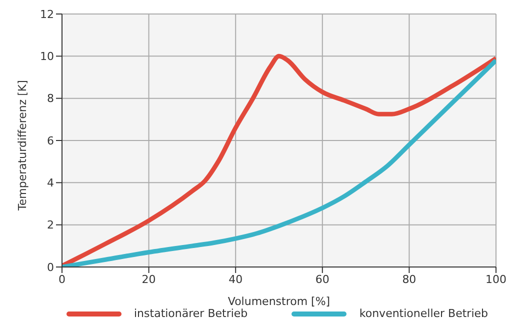 This screenshot has width=507, height=320. What do you see at coordinates (423, 313) in the screenshot?
I see `legend-label: konventioneller Betrieb` at bounding box center [423, 313].